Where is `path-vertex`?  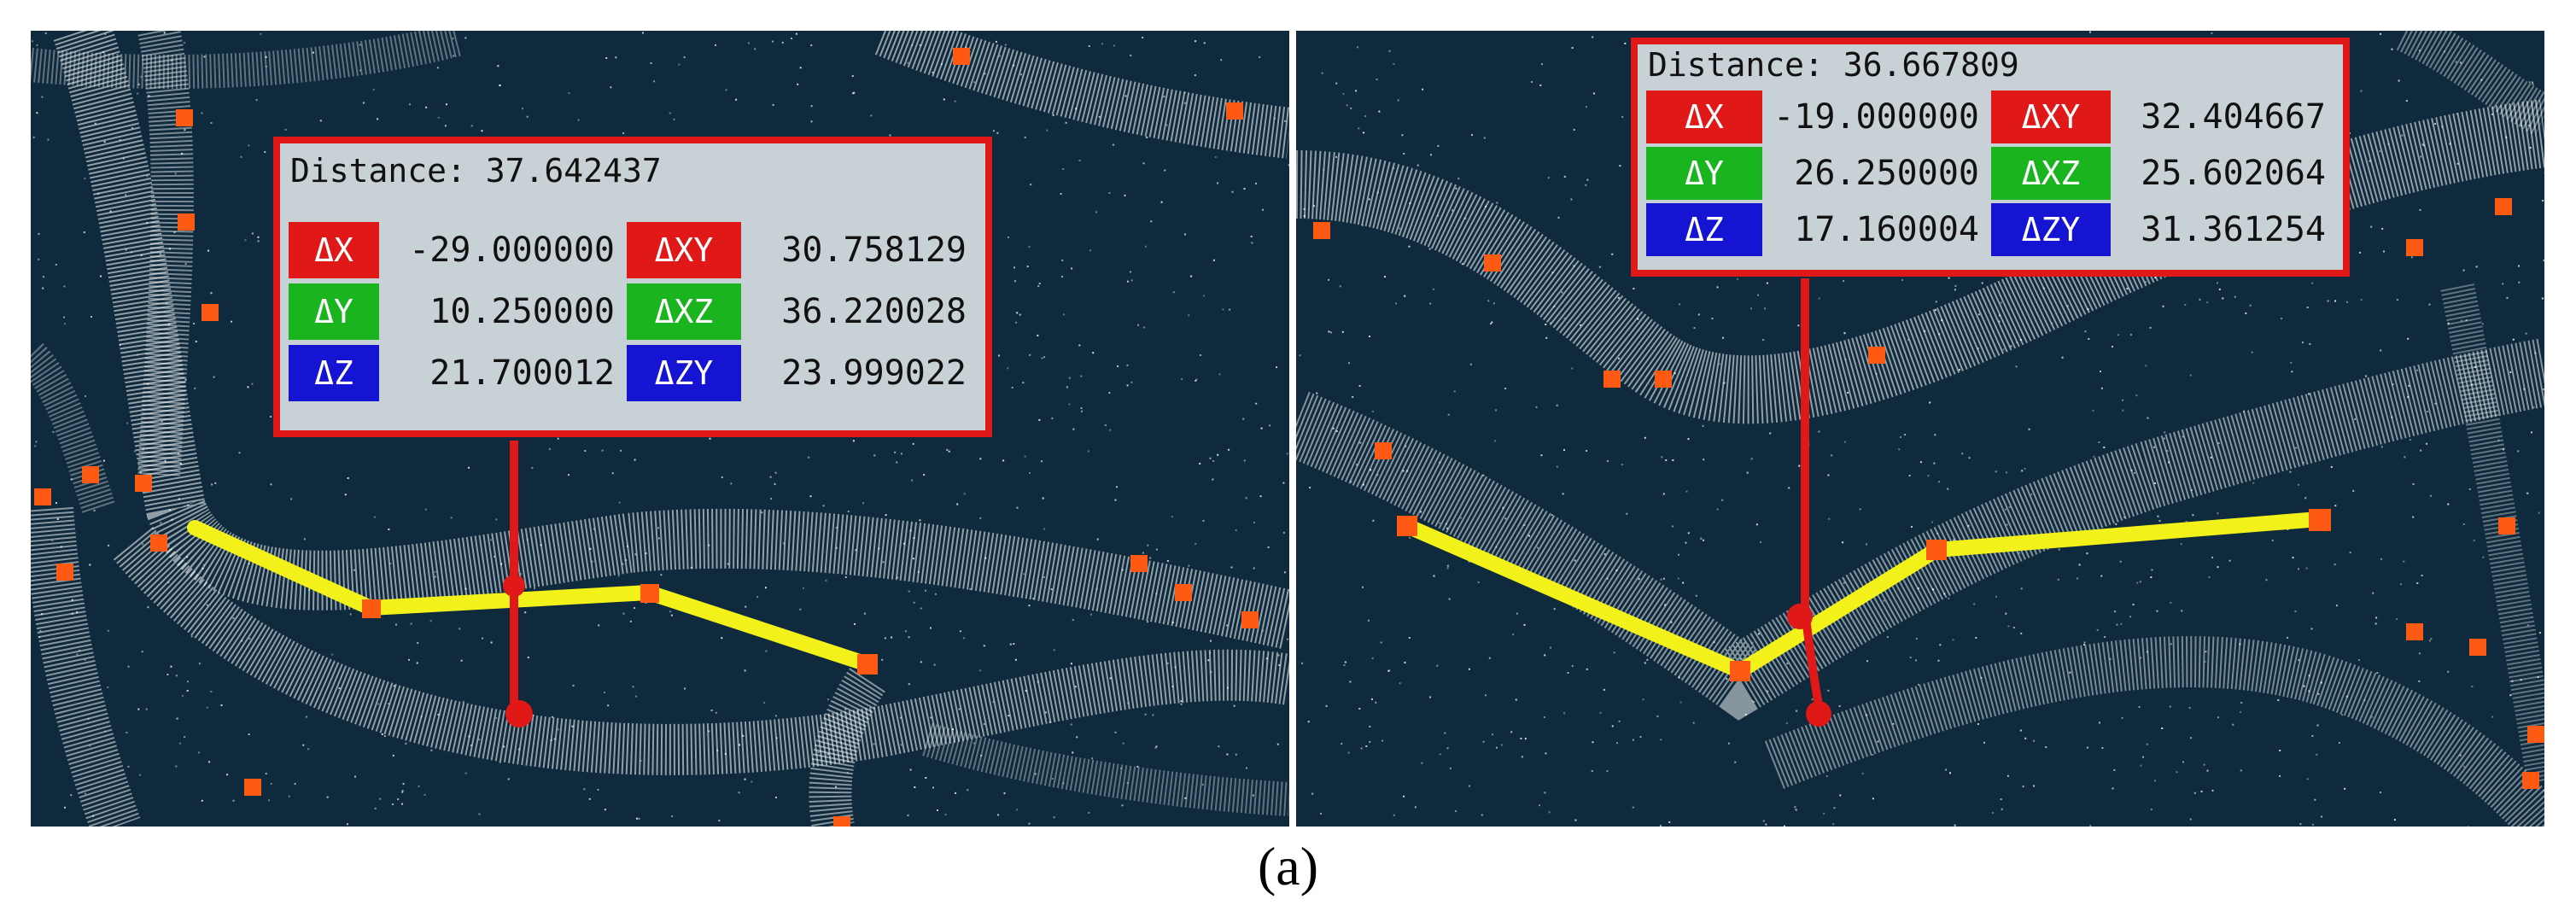 path-vertex is located at coordinates (1936, 550).